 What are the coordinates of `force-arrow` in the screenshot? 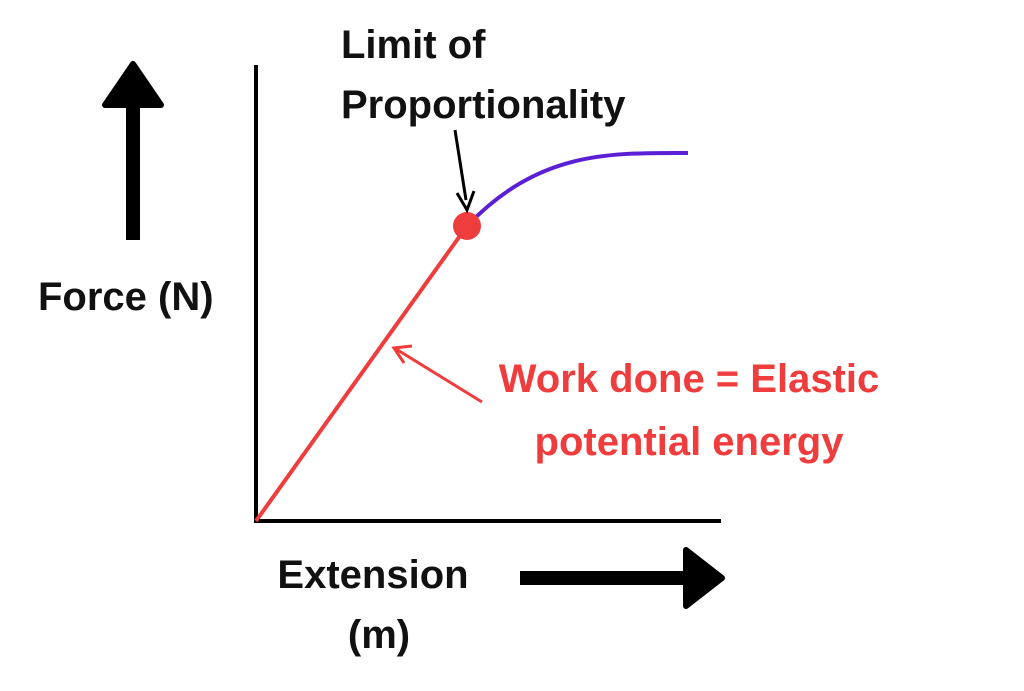 It's located at (133, 150).